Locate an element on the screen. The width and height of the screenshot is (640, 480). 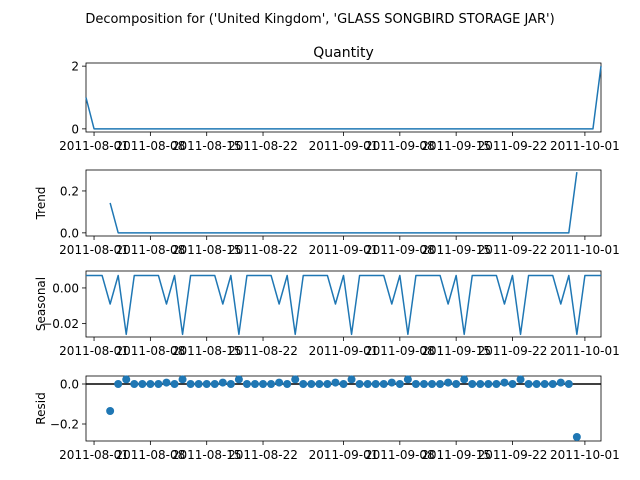
panel-3-xtick-label: 2011-09-08 is located at coordinates (400, 351).